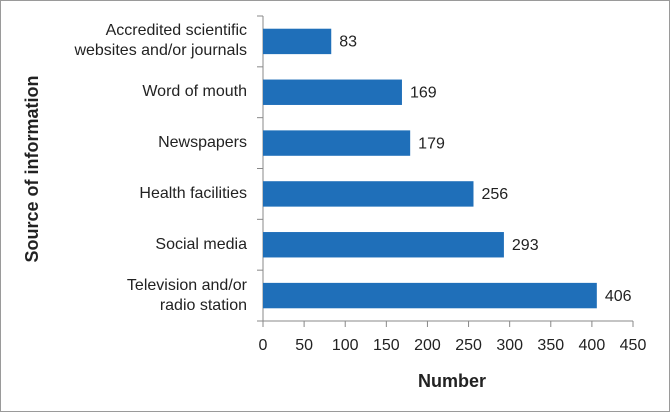 The height and width of the screenshot is (412, 670). What do you see at coordinates (304, 345) in the screenshot?
I see `x-tick-label: 50` at bounding box center [304, 345].